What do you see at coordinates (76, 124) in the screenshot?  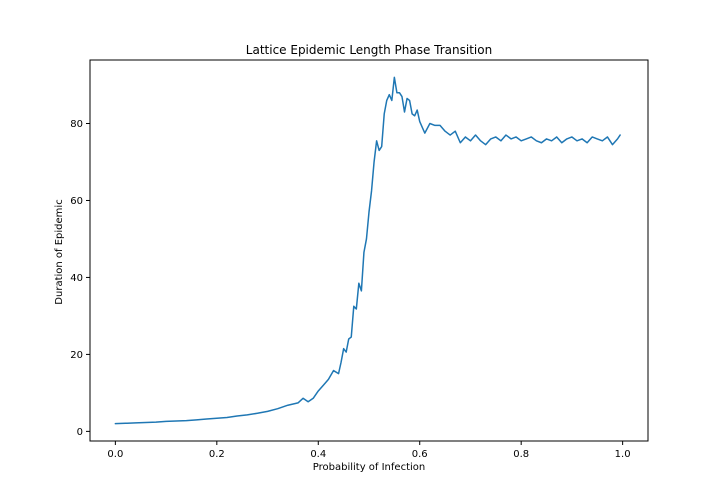 I see `y-tick-label: 80` at bounding box center [76, 124].